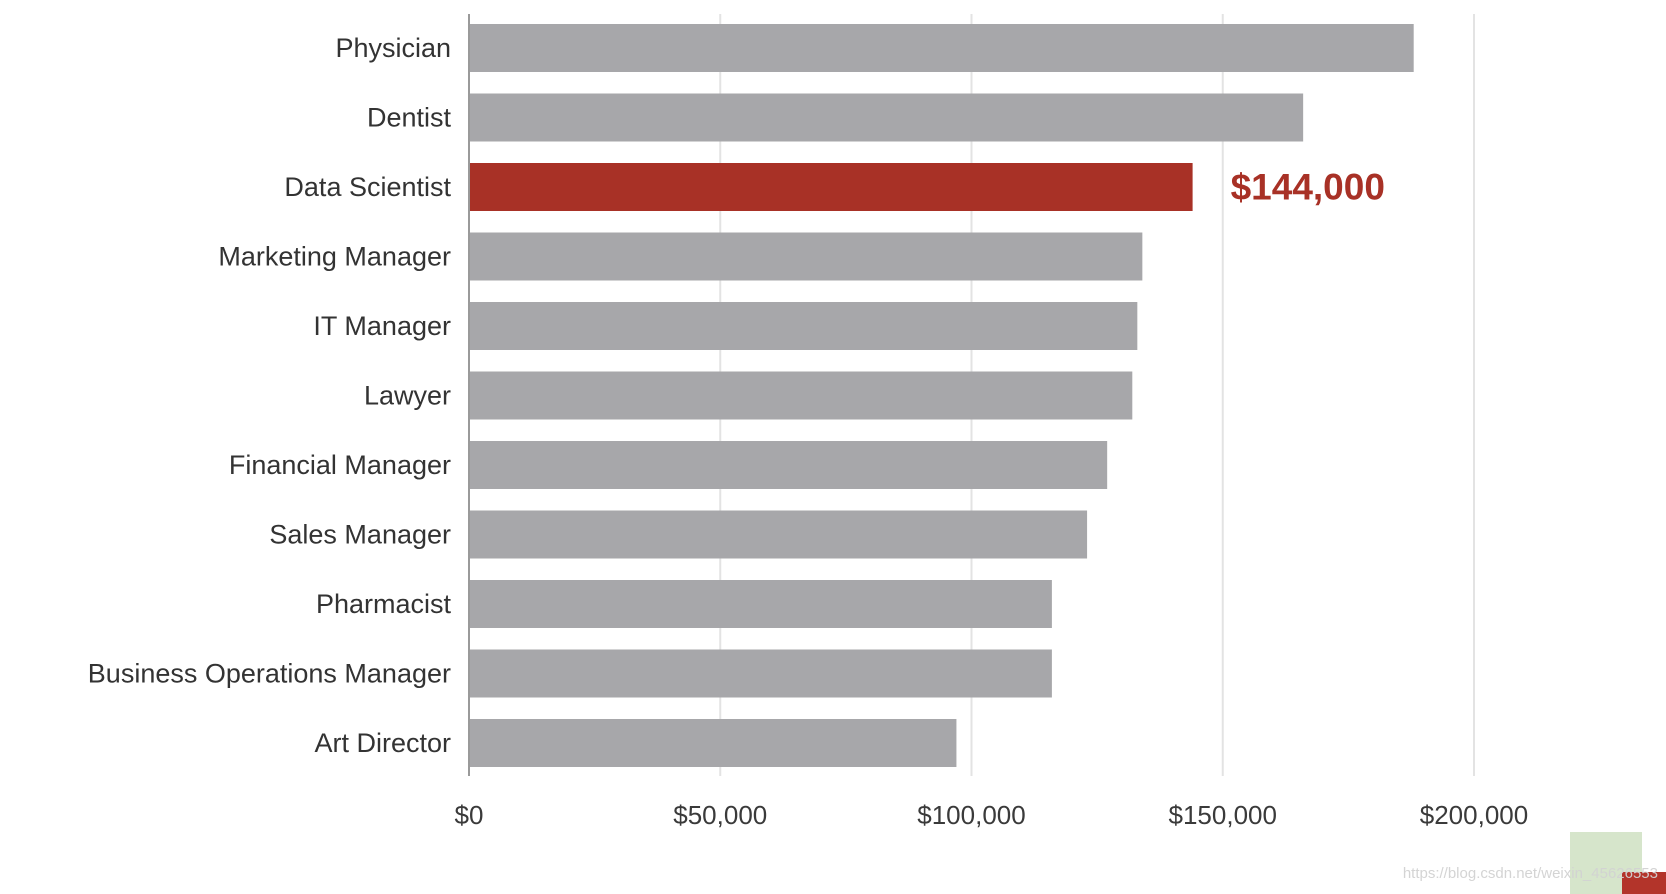  What do you see at coordinates (393, 48) in the screenshot?
I see `category-label-0: Physician` at bounding box center [393, 48].